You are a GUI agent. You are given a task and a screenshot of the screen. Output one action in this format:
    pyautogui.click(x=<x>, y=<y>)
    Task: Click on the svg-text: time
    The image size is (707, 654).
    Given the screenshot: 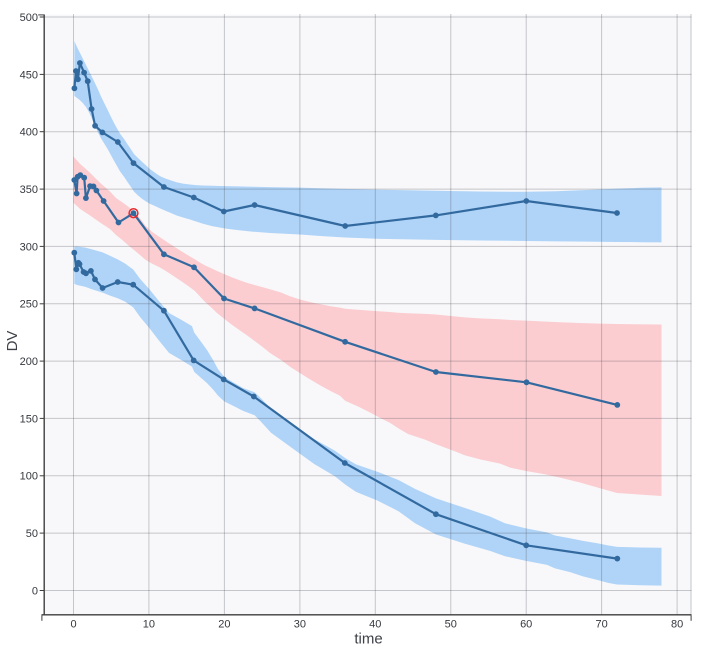 What is the action you would take?
    pyautogui.click(x=368, y=639)
    